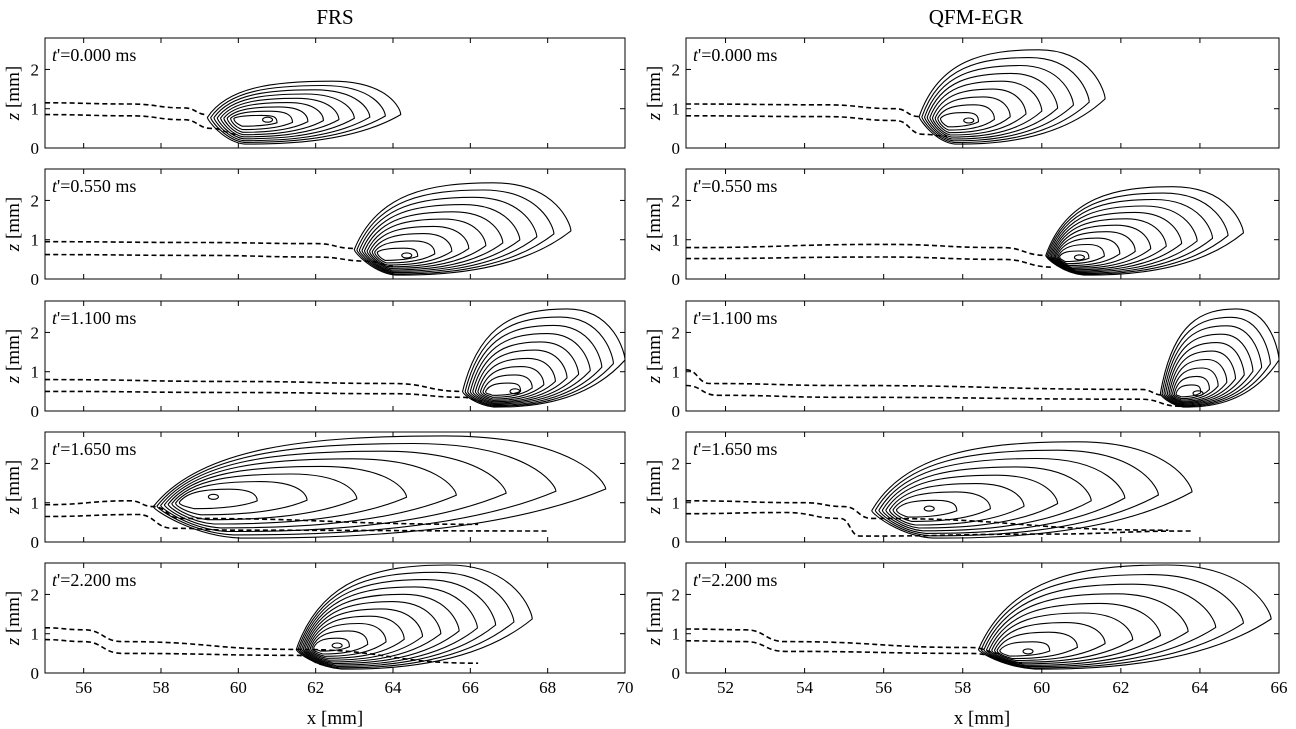 The width and height of the screenshot is (1296, 729). I want to click on time-label: t'=2.200 ms, so click(735, 580).